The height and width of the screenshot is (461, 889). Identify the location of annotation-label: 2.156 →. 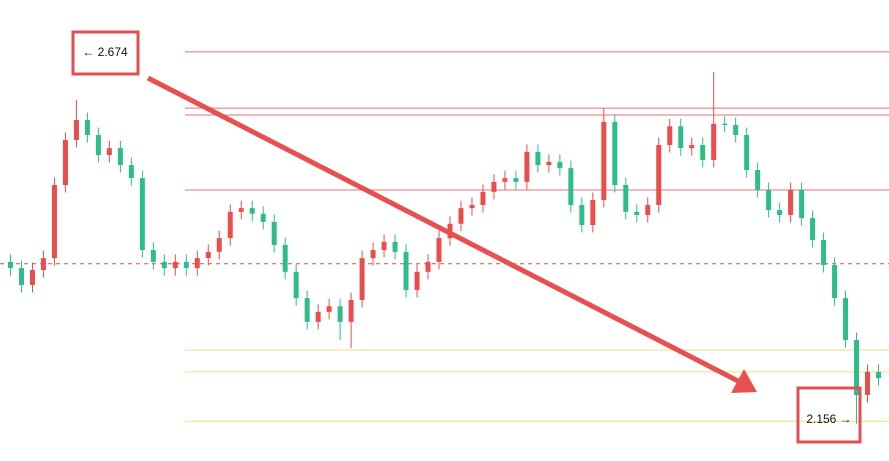
(828, 419).